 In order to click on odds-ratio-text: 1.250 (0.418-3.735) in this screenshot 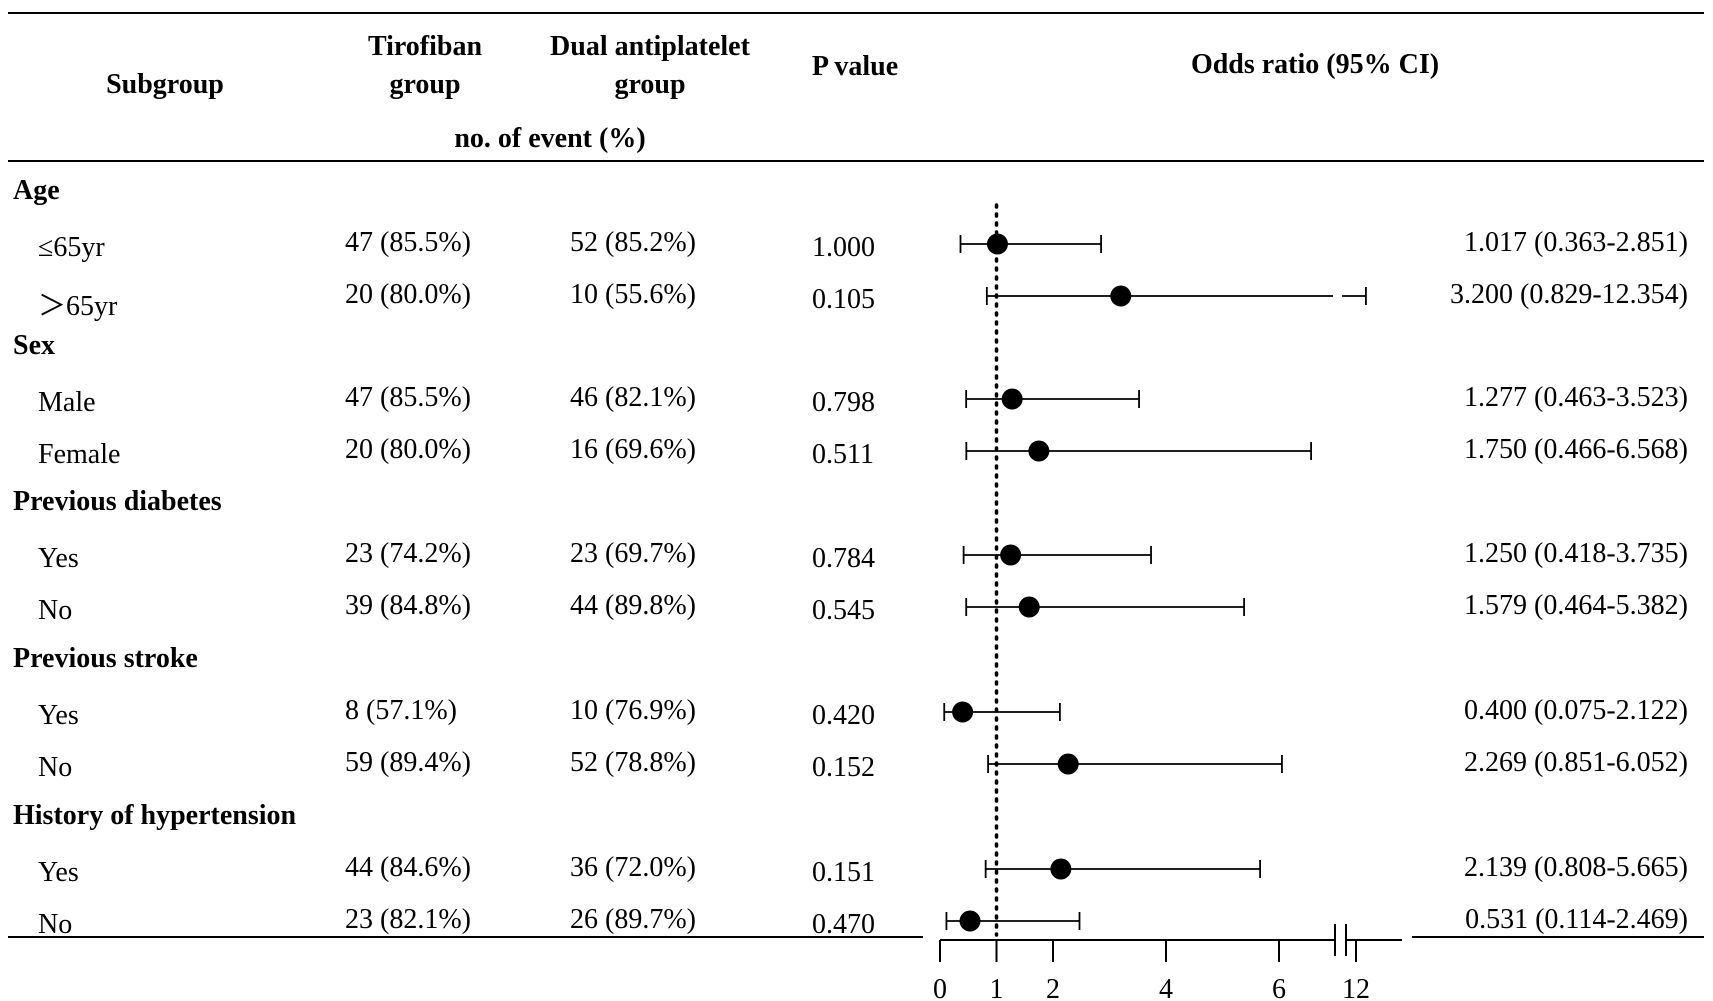, I will do `click(1576, 553)`.